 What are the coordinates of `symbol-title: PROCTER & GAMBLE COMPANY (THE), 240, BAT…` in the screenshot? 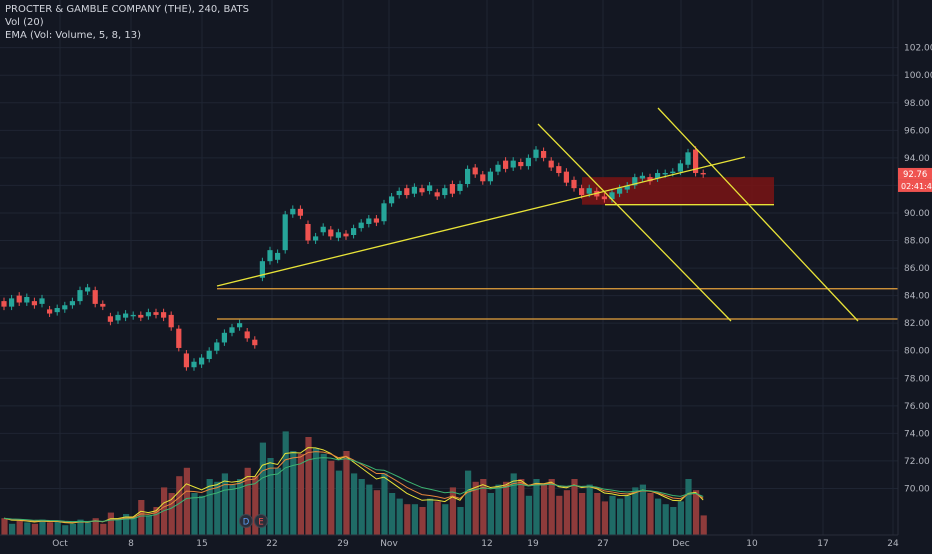 It's located at (127, 9).